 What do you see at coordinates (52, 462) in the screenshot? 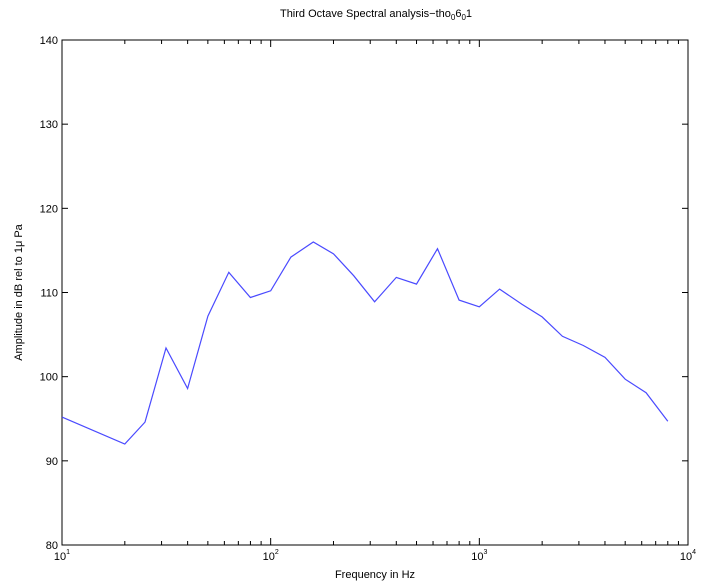
I see `y-tick-label: 90` at bounding box center [52, 462].